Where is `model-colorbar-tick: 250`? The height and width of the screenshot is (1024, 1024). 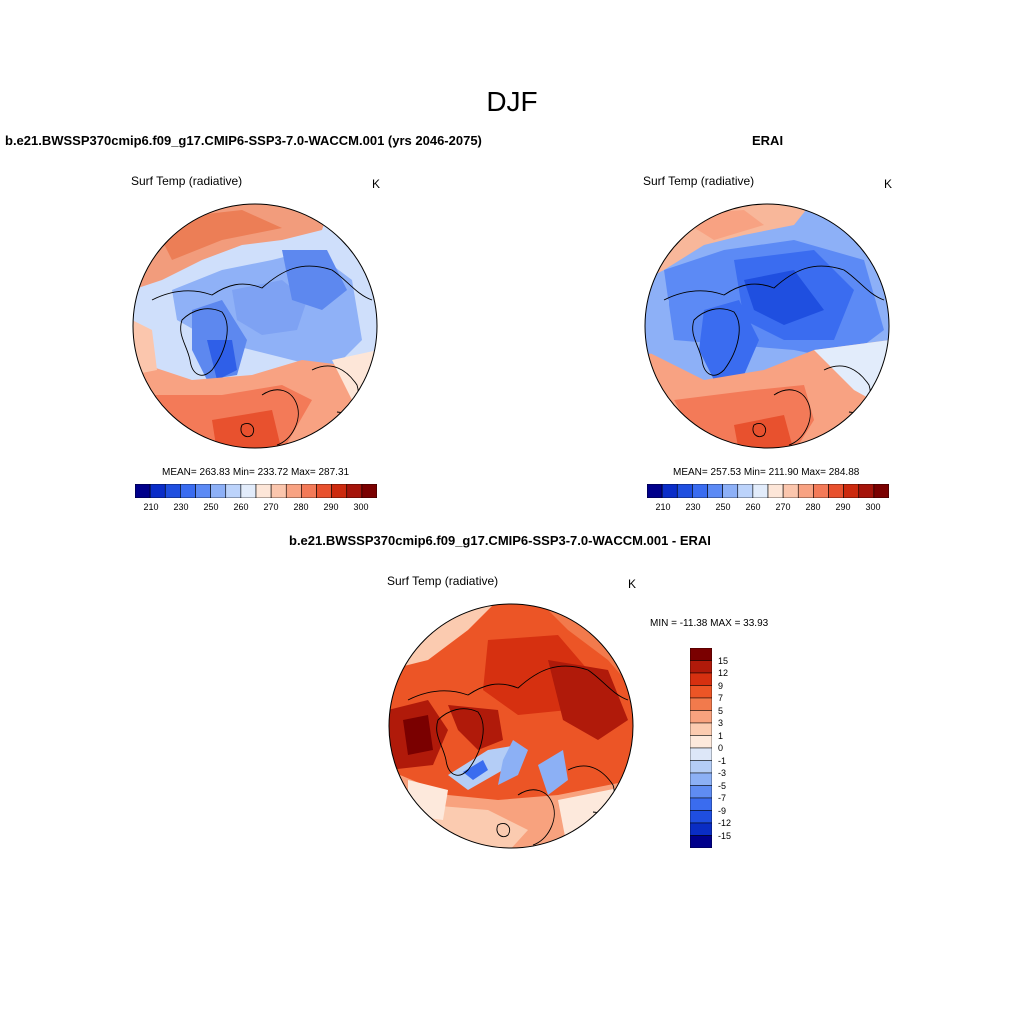
model-colorbar-tick: 250 is located at coordinates (211, 507).